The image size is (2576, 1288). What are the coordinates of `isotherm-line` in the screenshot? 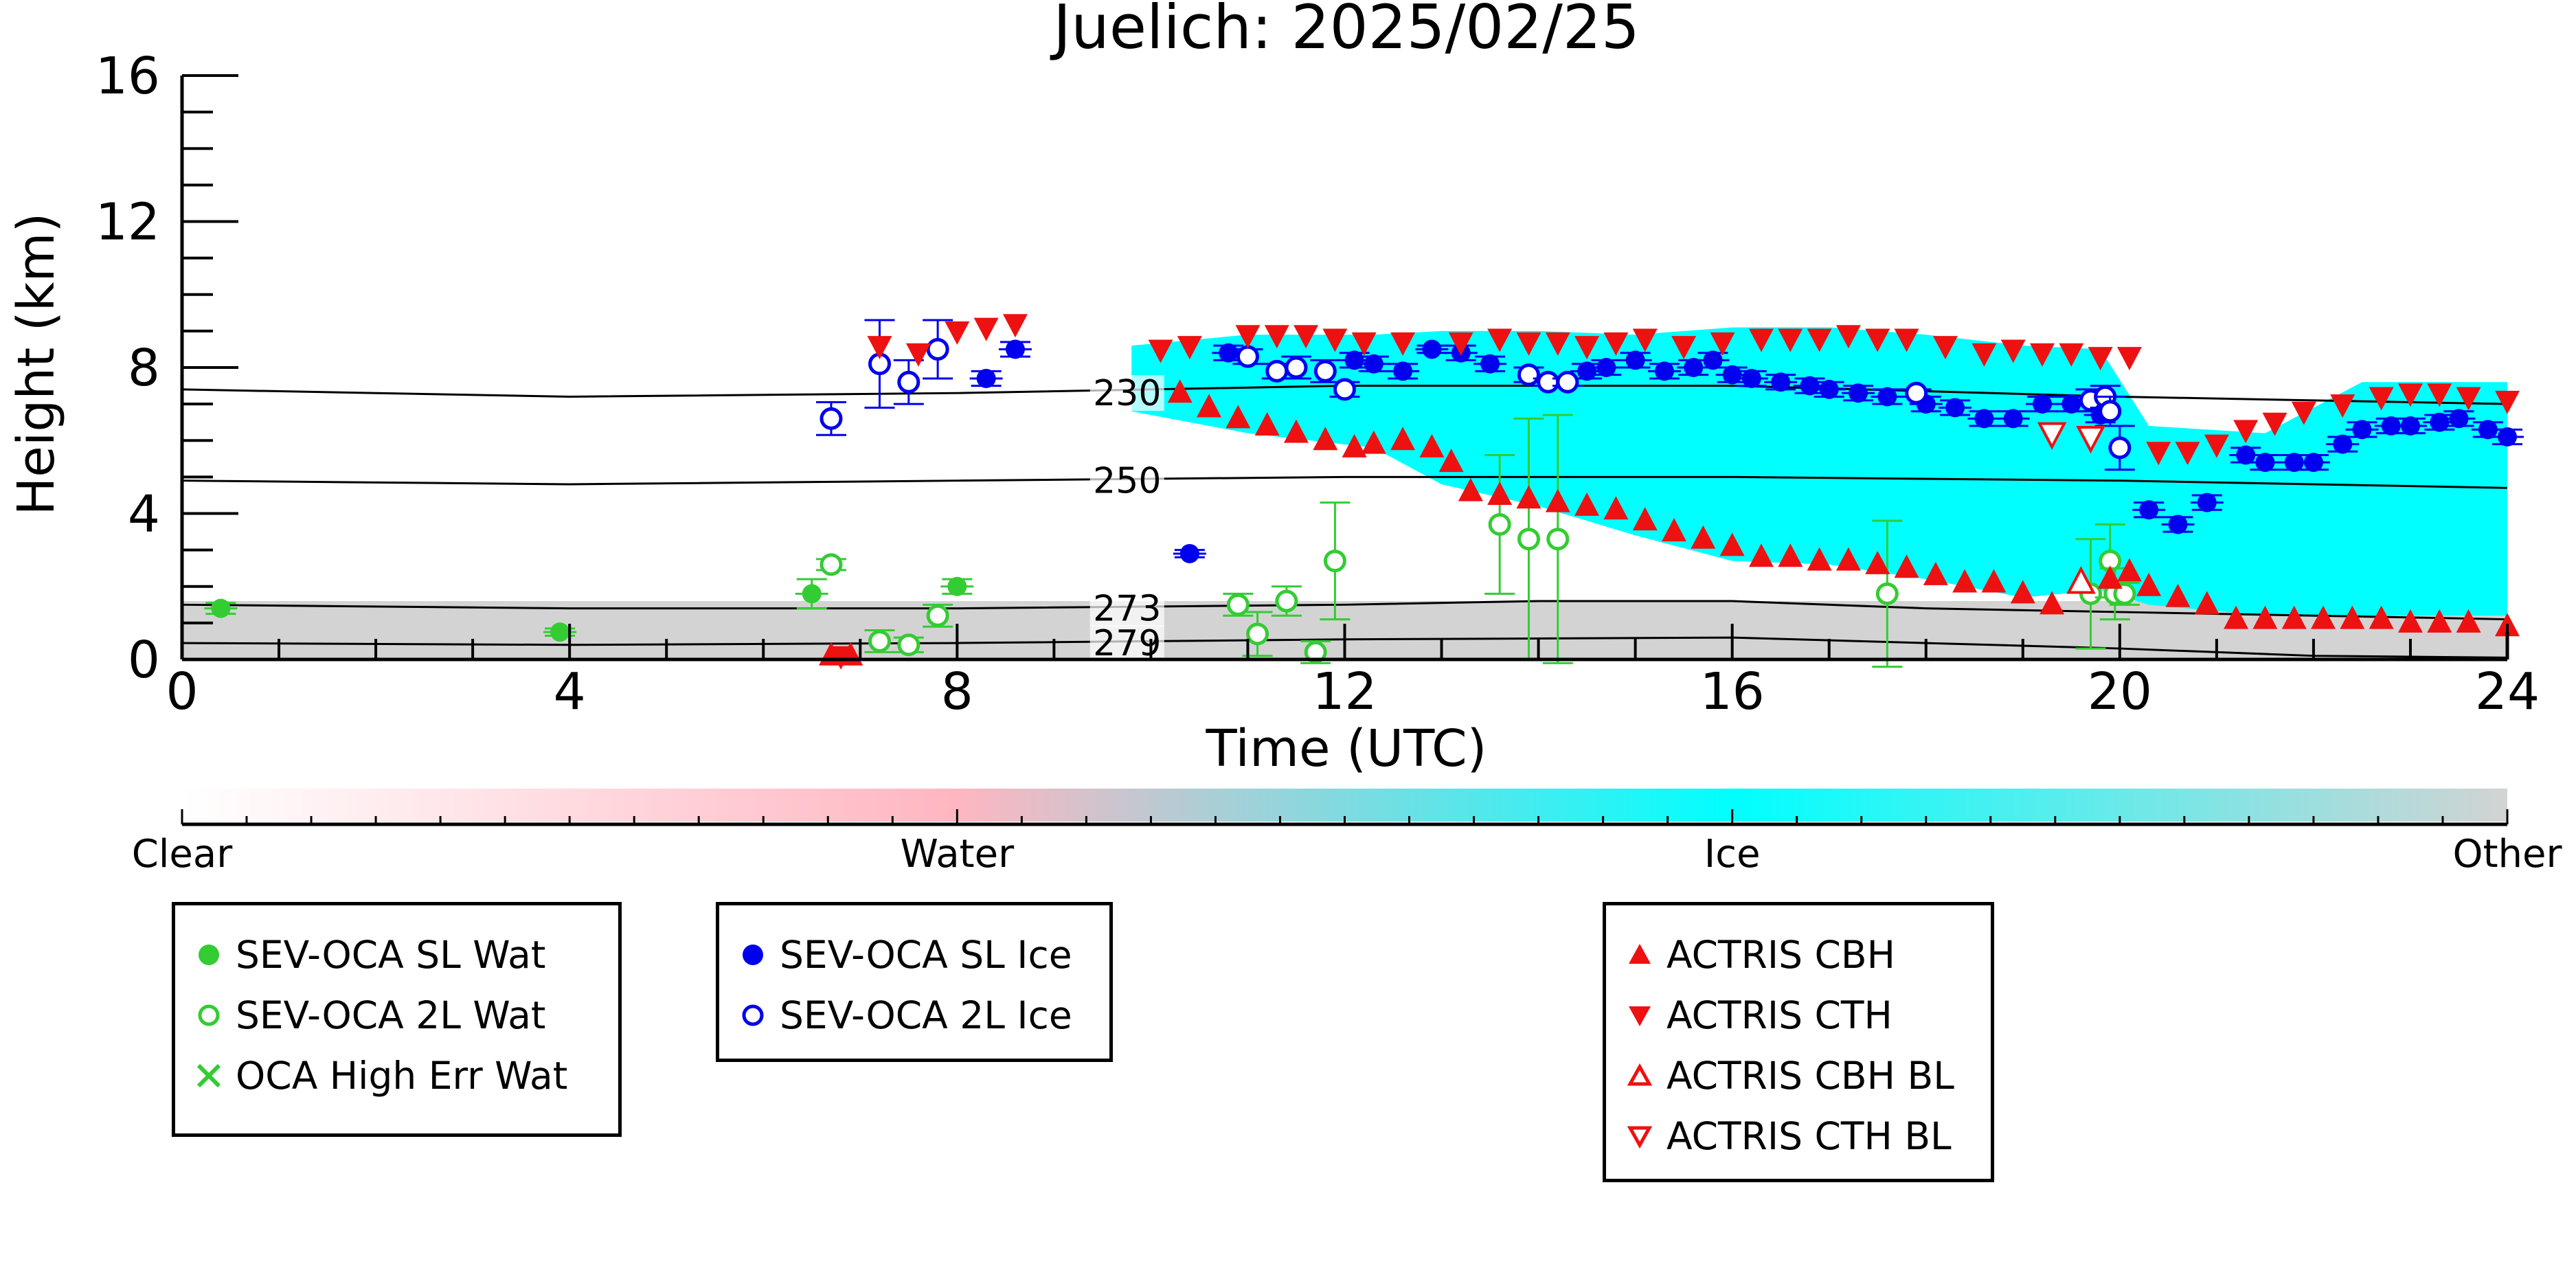 It's located at (1344, 482).